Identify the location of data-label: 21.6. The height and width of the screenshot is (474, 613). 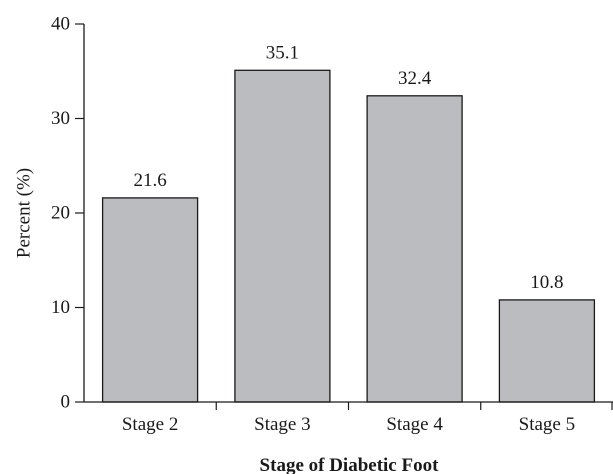
(149, 180).